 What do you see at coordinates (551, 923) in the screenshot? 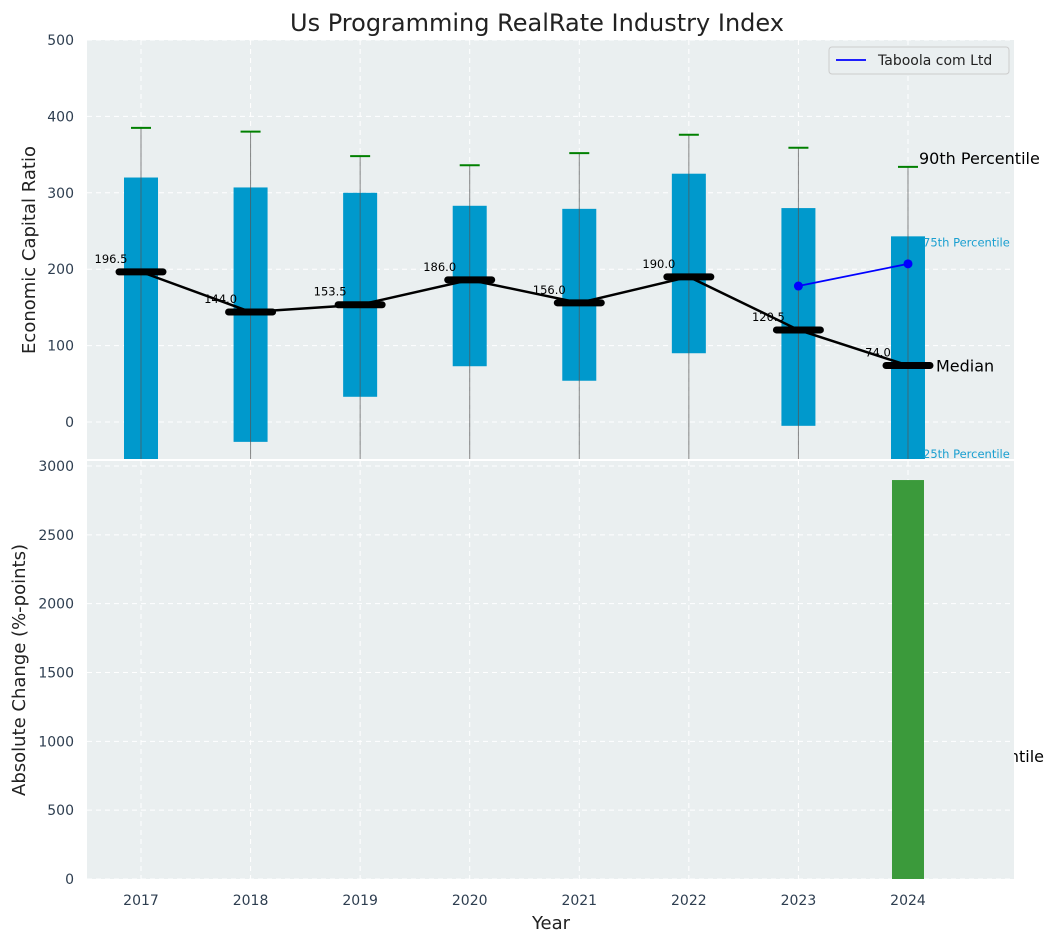
I see `xlabel: Year` at bounding box center [551, 923].